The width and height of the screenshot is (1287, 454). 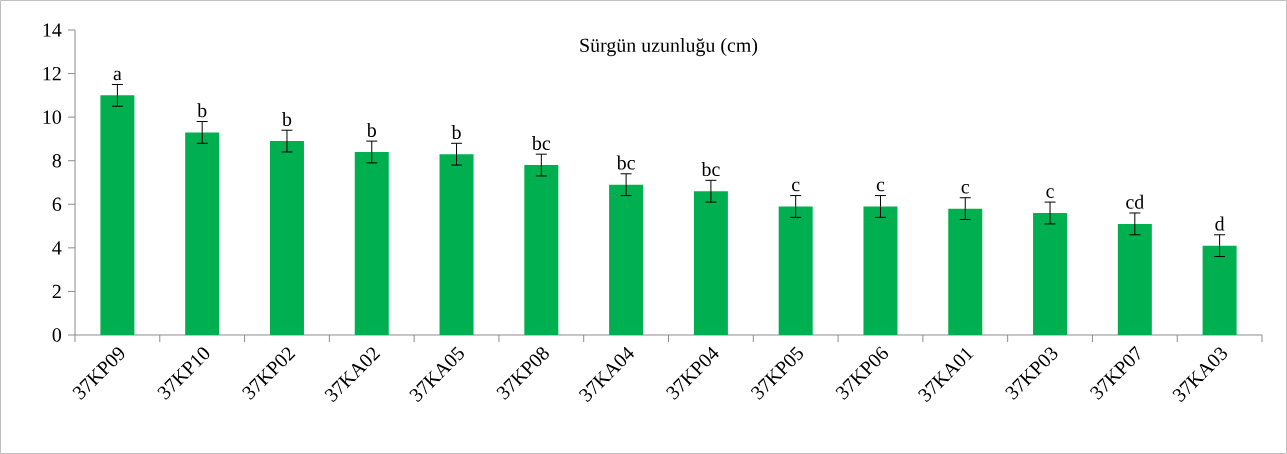 I want to click on chart-title: Sürgün uzunluğu (cm), so click(x=669, y=47).